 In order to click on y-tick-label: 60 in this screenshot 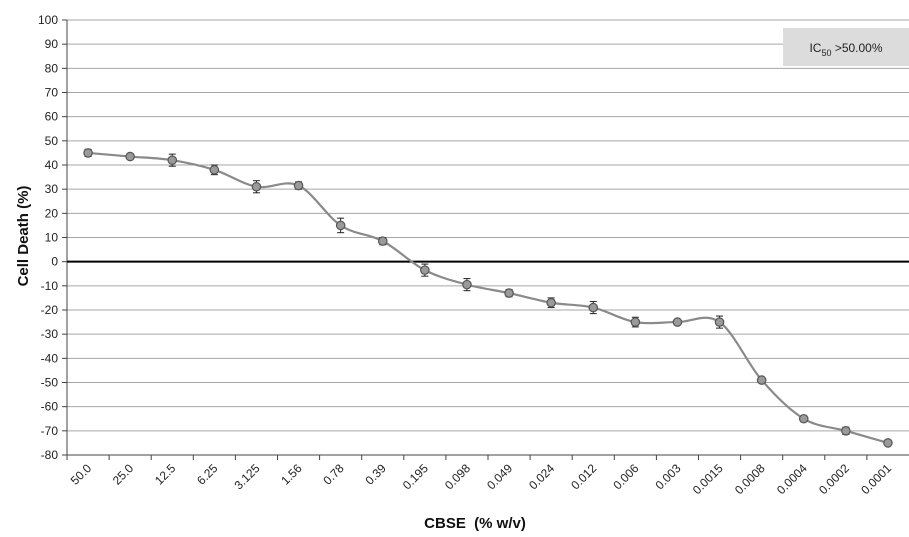, I will do `click(52, 117)`.